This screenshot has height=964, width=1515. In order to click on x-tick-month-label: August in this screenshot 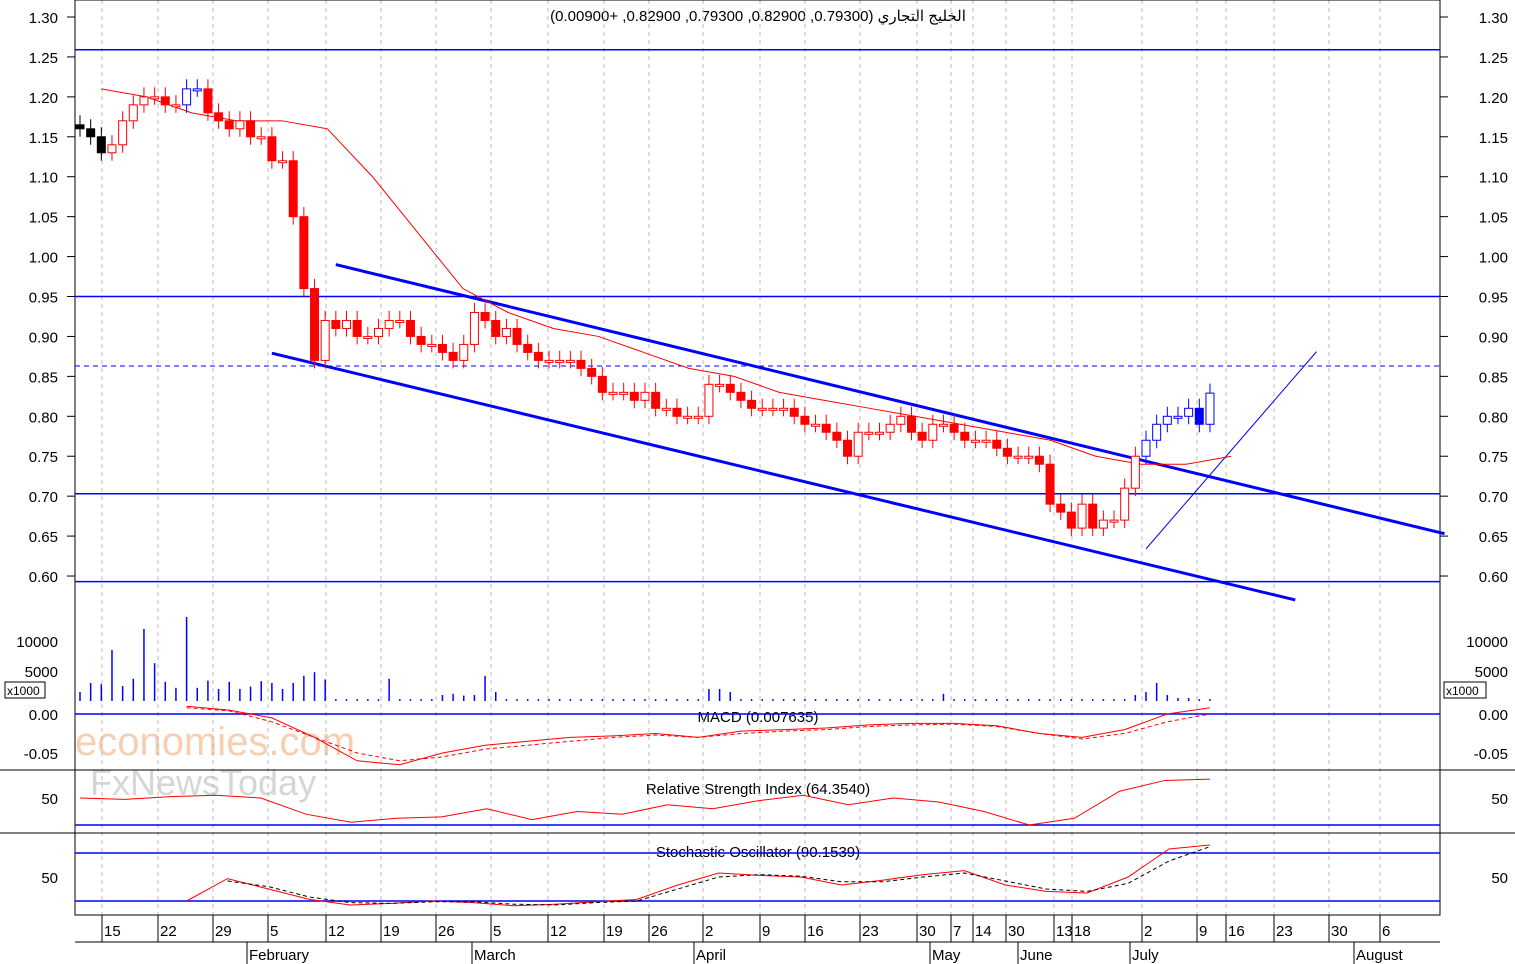, I will do `click(1380, 955)`.